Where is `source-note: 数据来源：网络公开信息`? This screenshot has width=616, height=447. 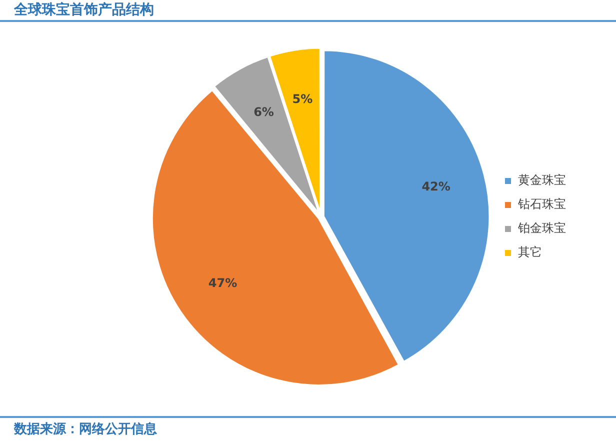 source-note: 数据来源：网络公开信息 is located at coordinates (85, 429).